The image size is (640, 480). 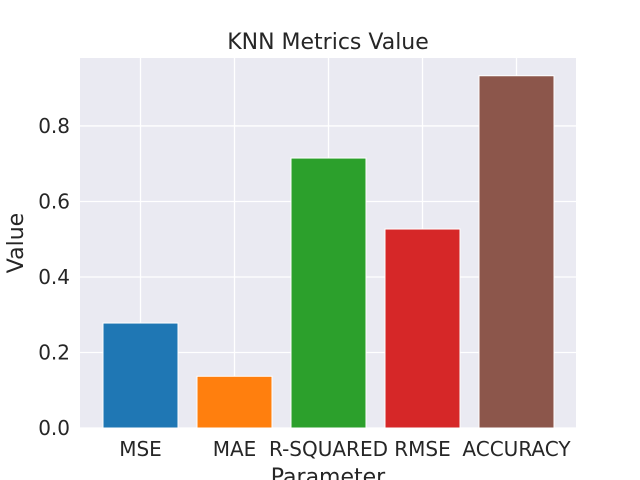 I want to click on bar-accuracy, so click(x=516, y=252).